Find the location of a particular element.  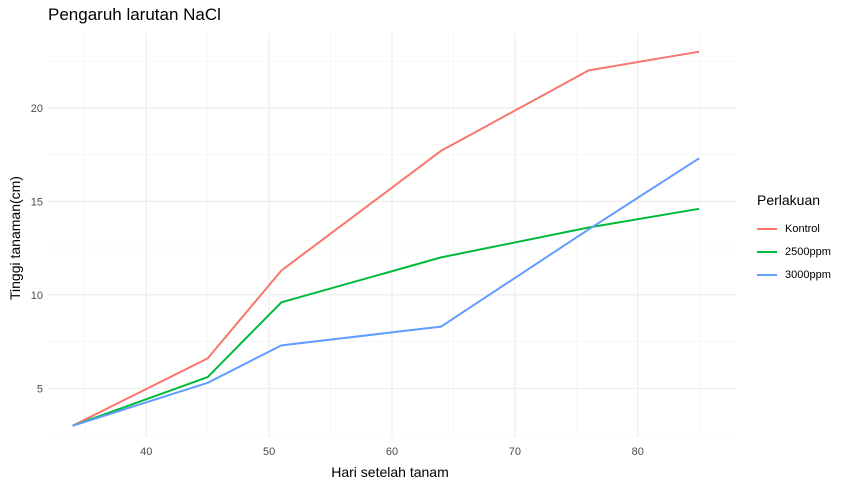

legend-label-3000ppm: 3000ppm is located at coordinates (808, 274).